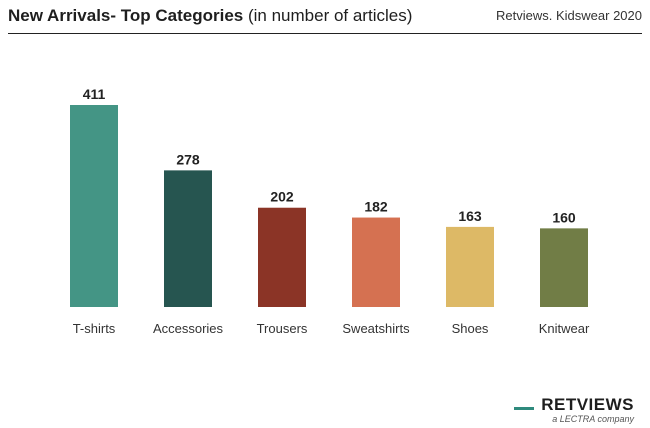  Describe the element at coordinates (470, 216) in the screenshot. I see `data-label-shoes: 163` at that location.